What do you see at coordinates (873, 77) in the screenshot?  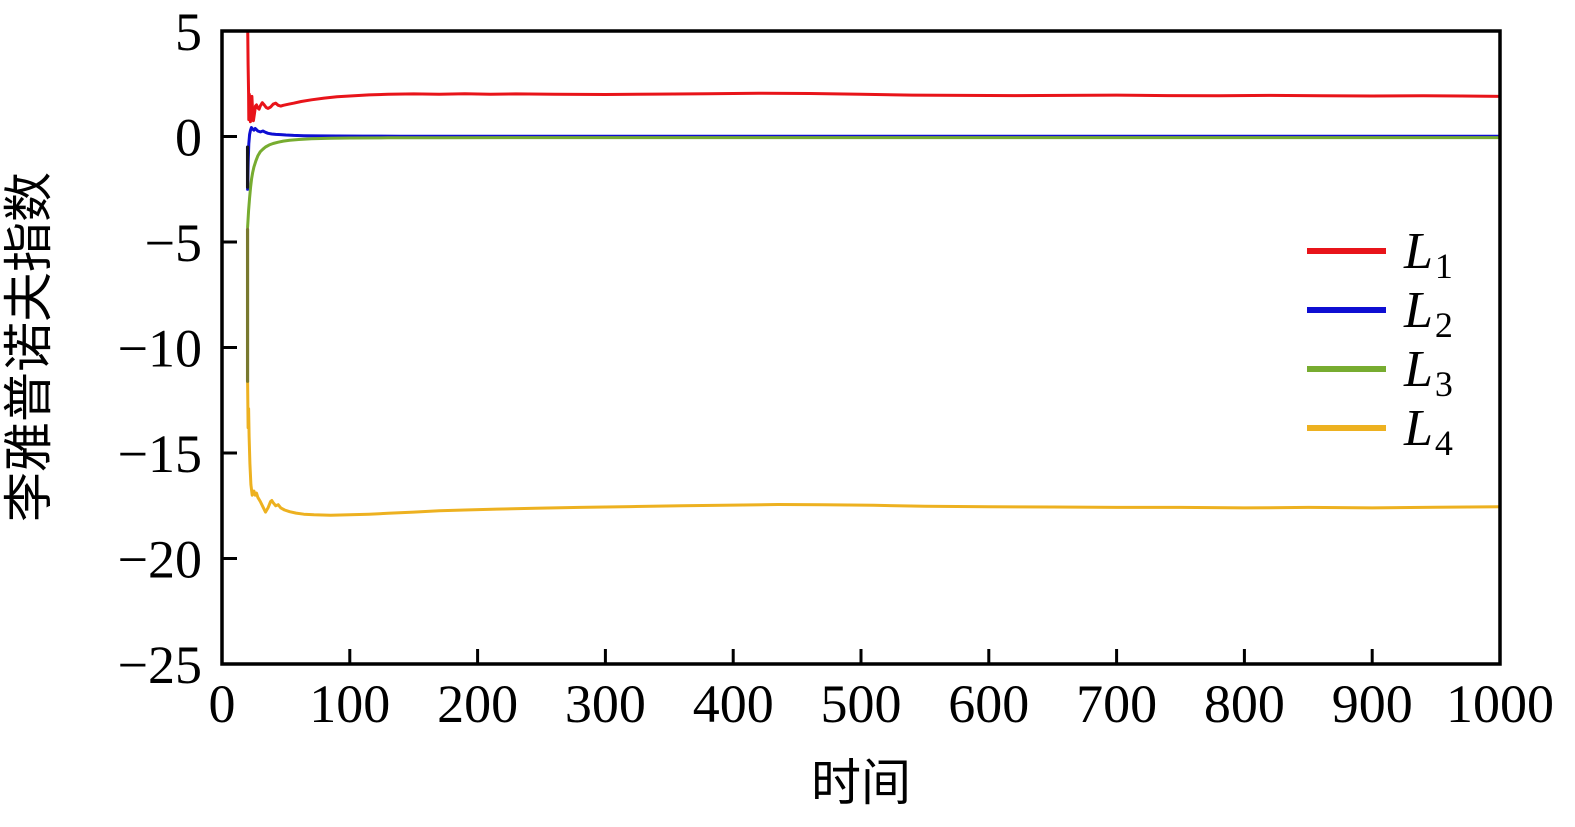 I see `series-line-L1` at bounding box center [873, 77].